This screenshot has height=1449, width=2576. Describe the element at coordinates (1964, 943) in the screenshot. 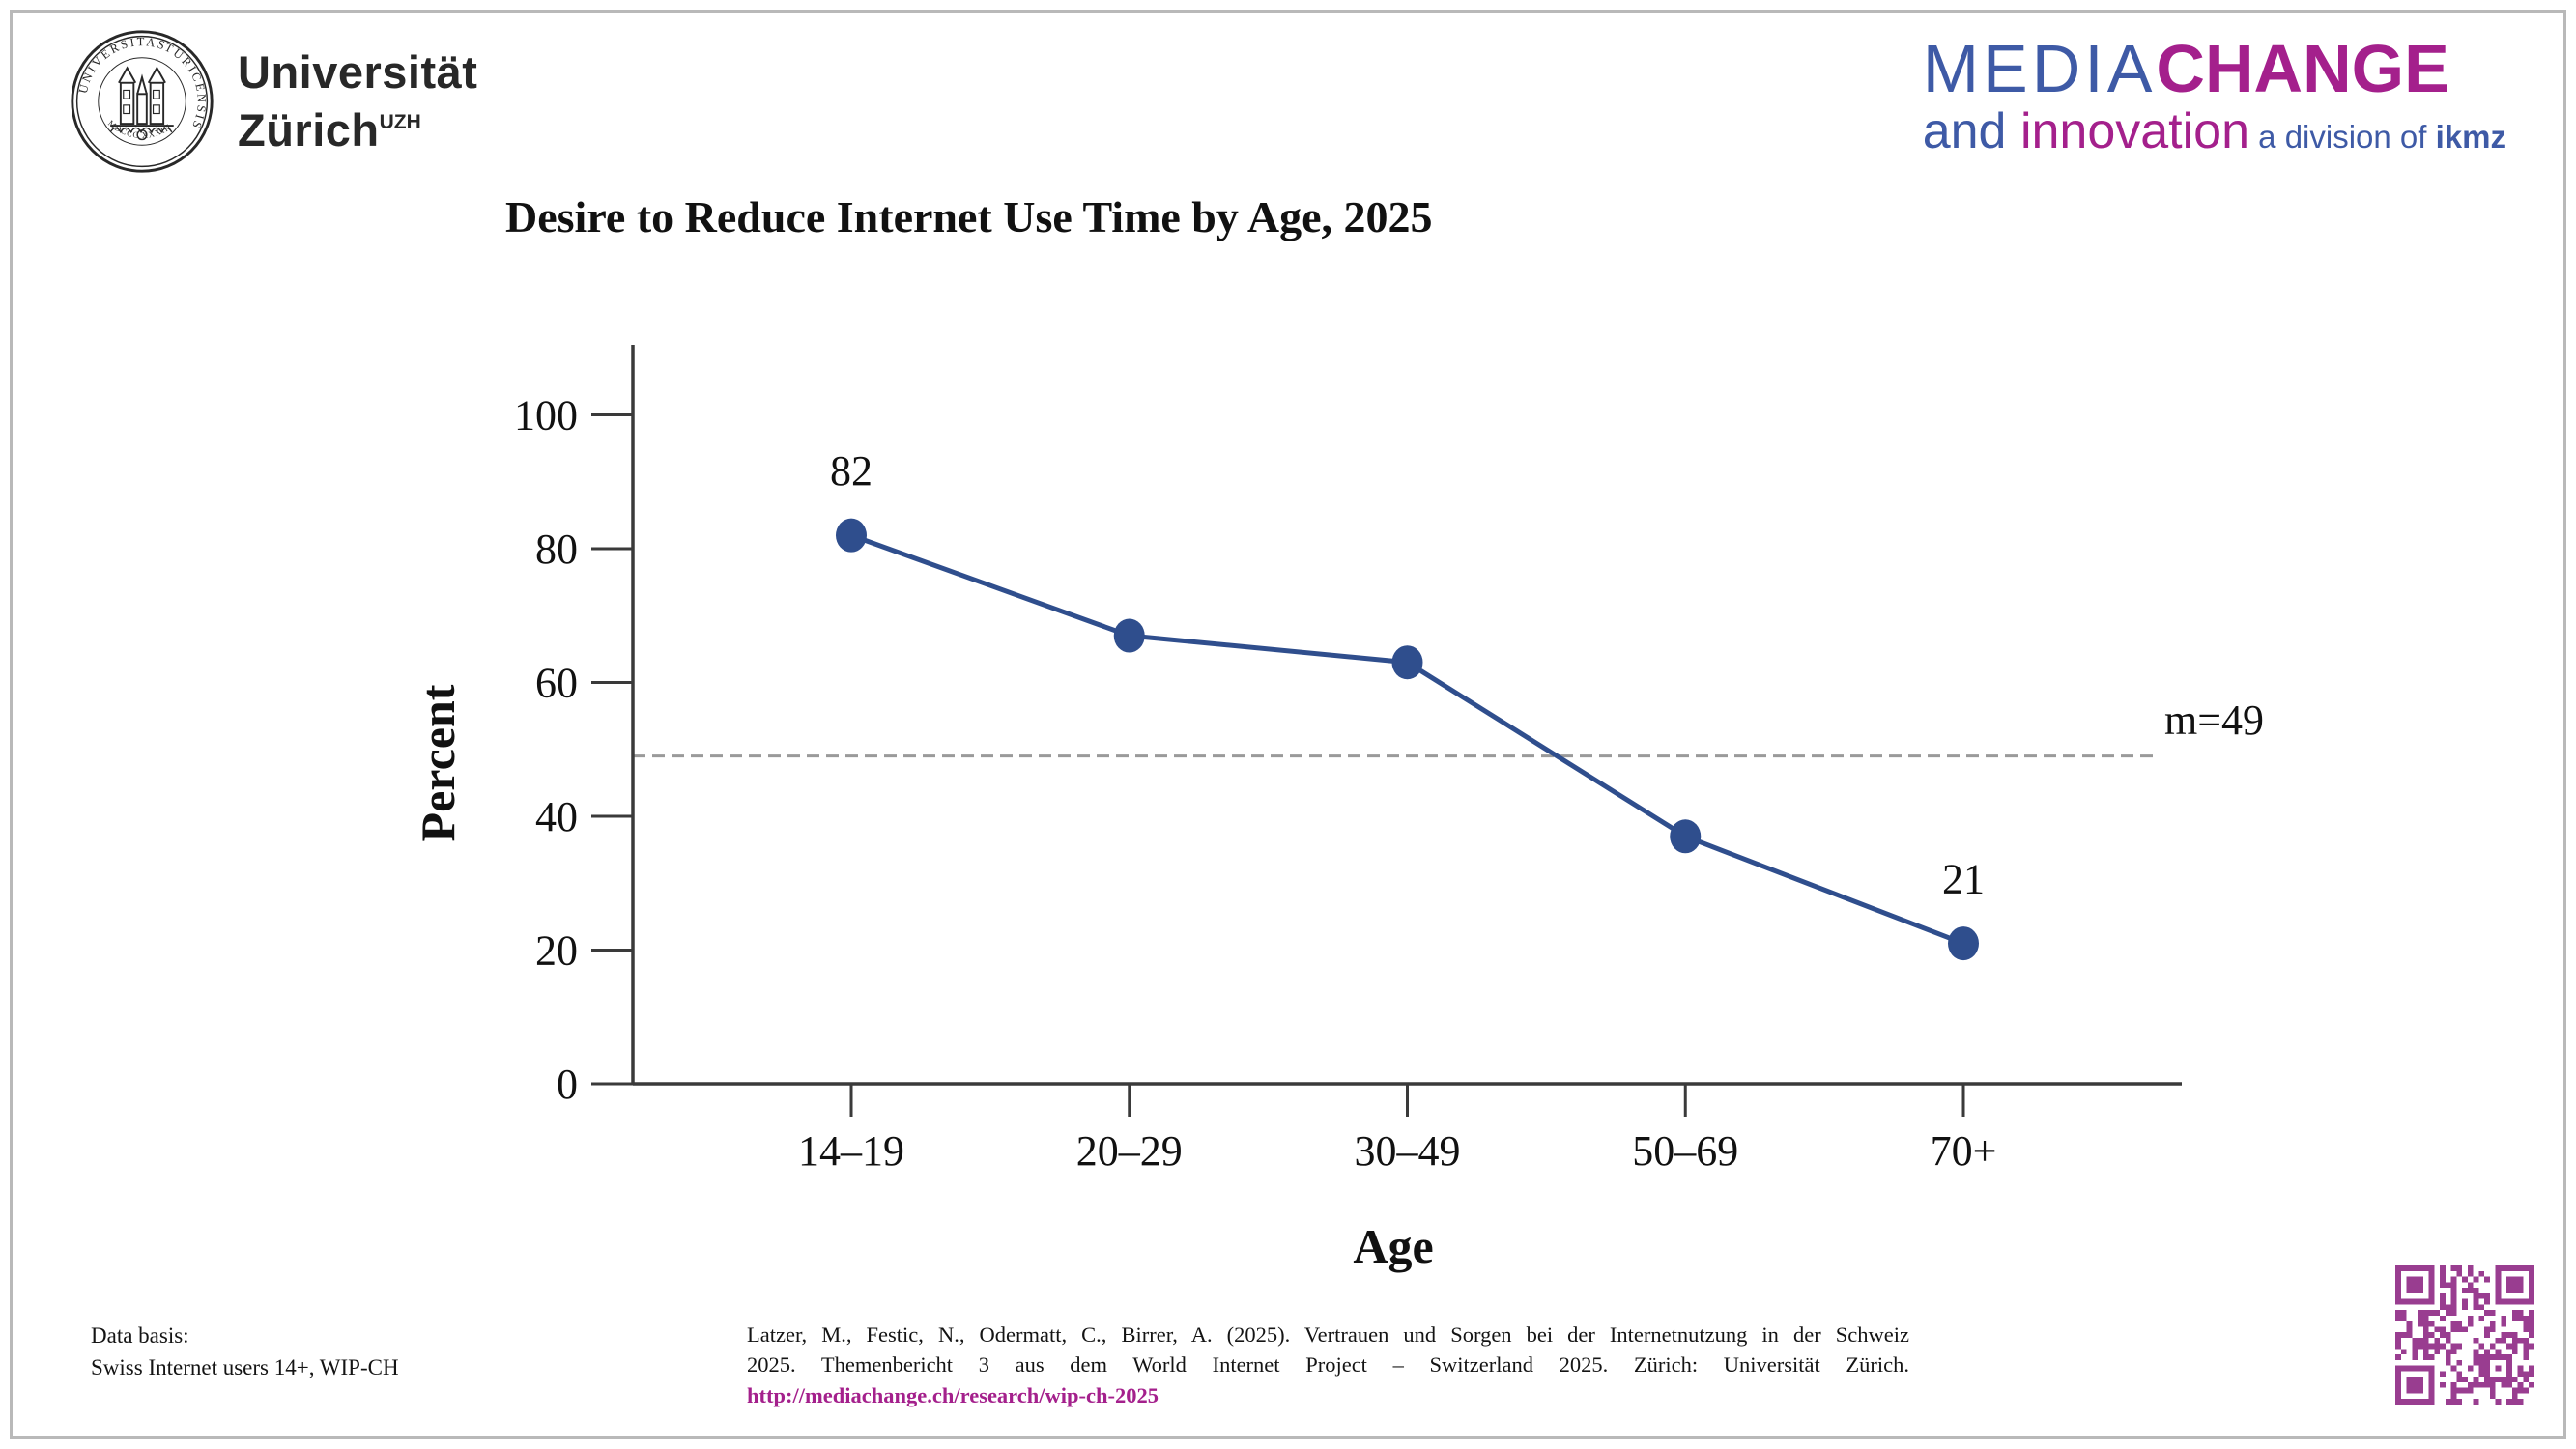

I see `data-point-70+` at that location.